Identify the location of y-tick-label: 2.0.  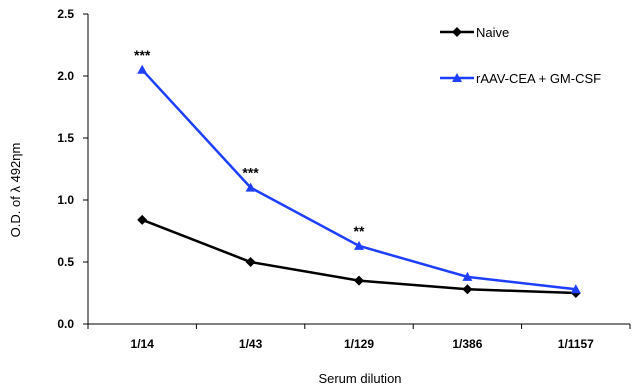
(65, 76).